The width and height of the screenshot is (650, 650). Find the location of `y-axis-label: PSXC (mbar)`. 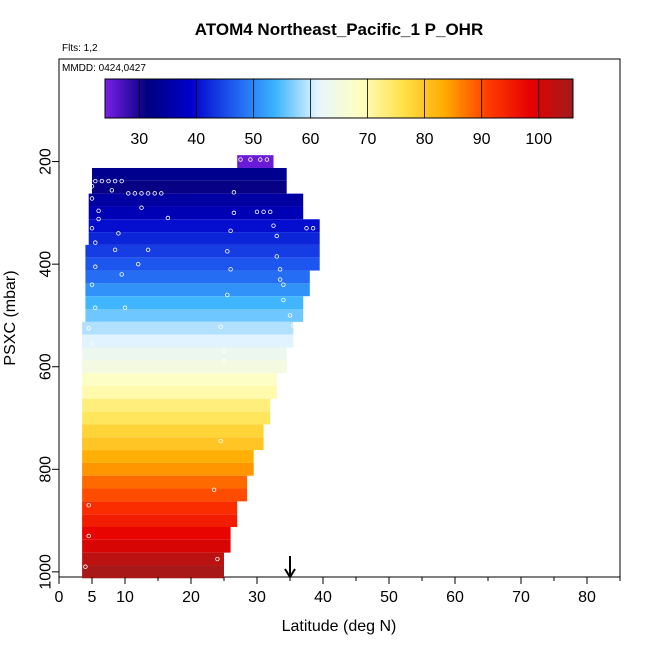

y-axis-label: PSXC (mbar) is located at coordinates (10, 317).